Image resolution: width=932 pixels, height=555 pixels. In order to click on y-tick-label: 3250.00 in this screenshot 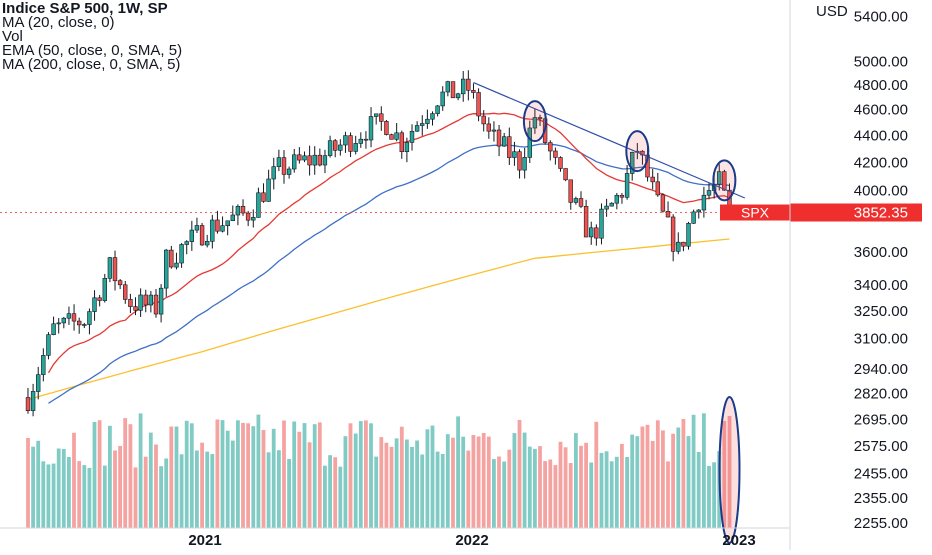, I will do `click(881, 311)`.